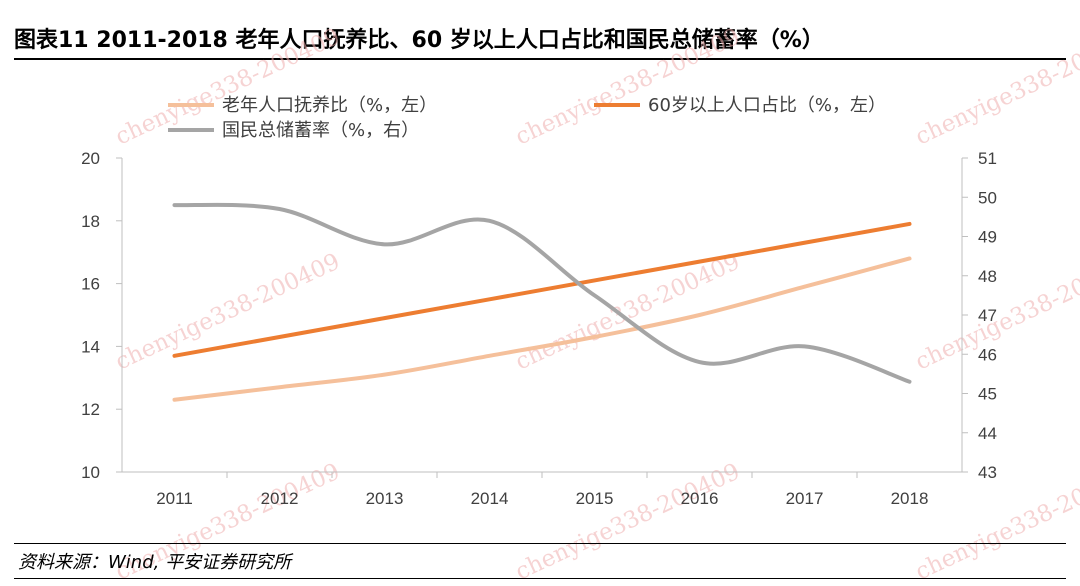 This screenshot has width=1080, height=586. Describe the element at coordinates (155, 562) in the screenshot. I see `source-note: 资料来源：Wind, 平安证券研究所` at that location.